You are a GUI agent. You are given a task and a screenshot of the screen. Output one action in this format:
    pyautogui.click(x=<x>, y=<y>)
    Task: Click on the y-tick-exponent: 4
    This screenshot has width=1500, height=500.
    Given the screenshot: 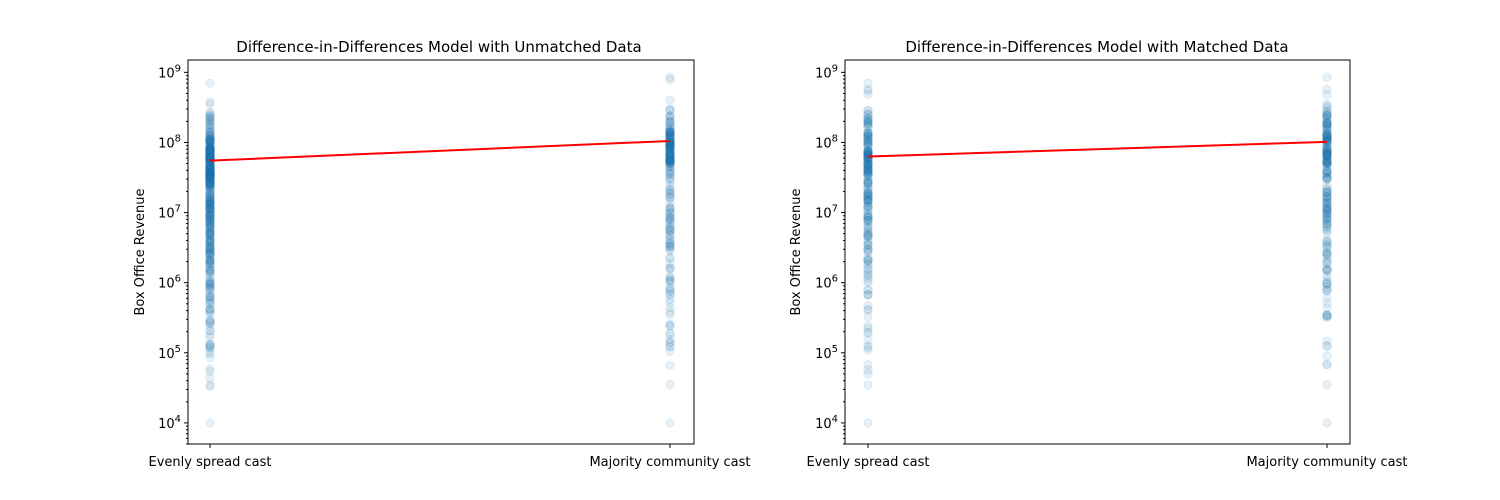 What is the action you would take?
    pyautogui.click(x=835, y=419)
    